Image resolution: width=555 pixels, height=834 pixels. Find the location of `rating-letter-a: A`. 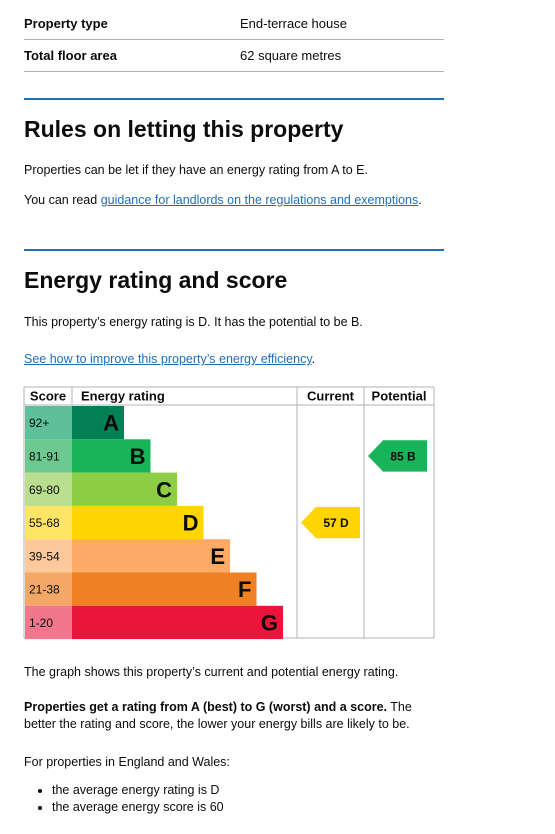

rating-letter-a: A is located at coordinates (111, 423).